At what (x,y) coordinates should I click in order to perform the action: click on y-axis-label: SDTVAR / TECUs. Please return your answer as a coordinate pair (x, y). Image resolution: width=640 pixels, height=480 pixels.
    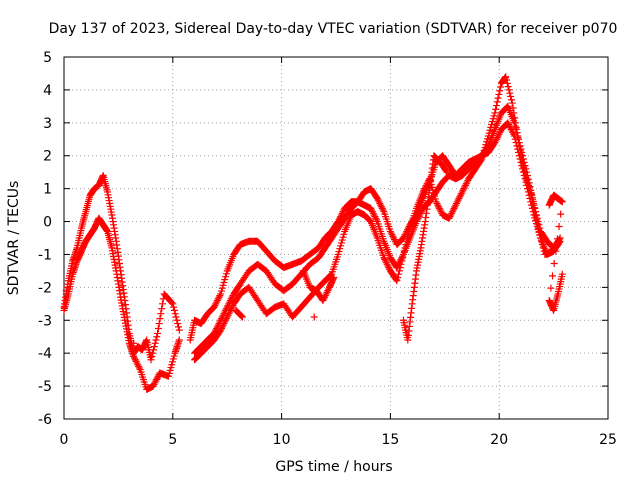
    Looking at the image, I should click on (14, 238).